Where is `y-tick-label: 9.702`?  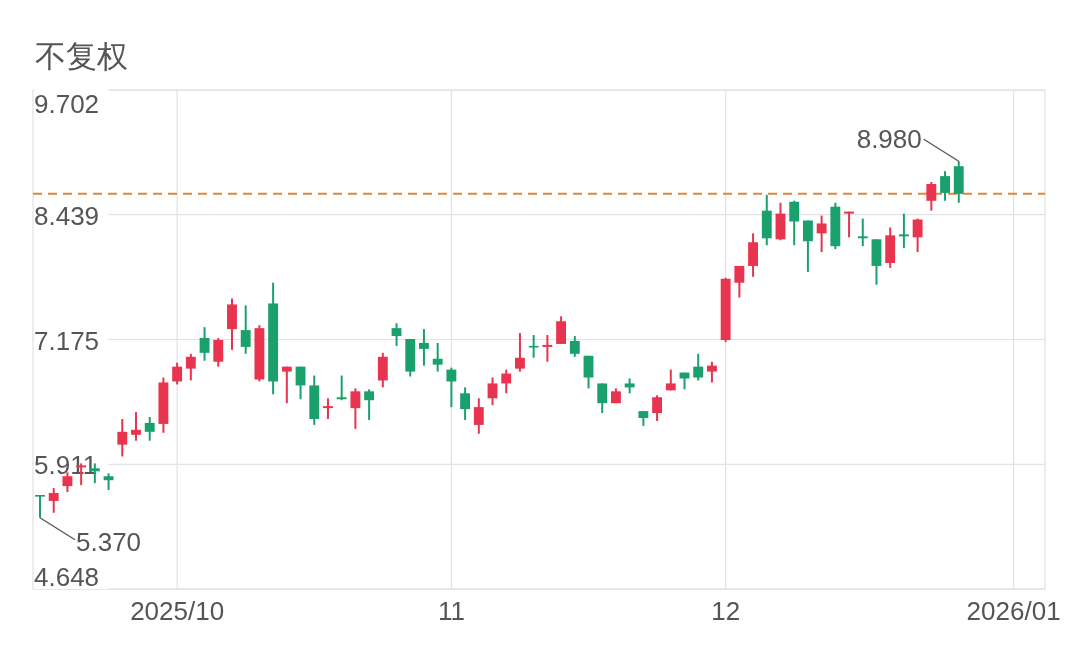 y-tick-label: 9.702 is located at coordinates (67, 104).